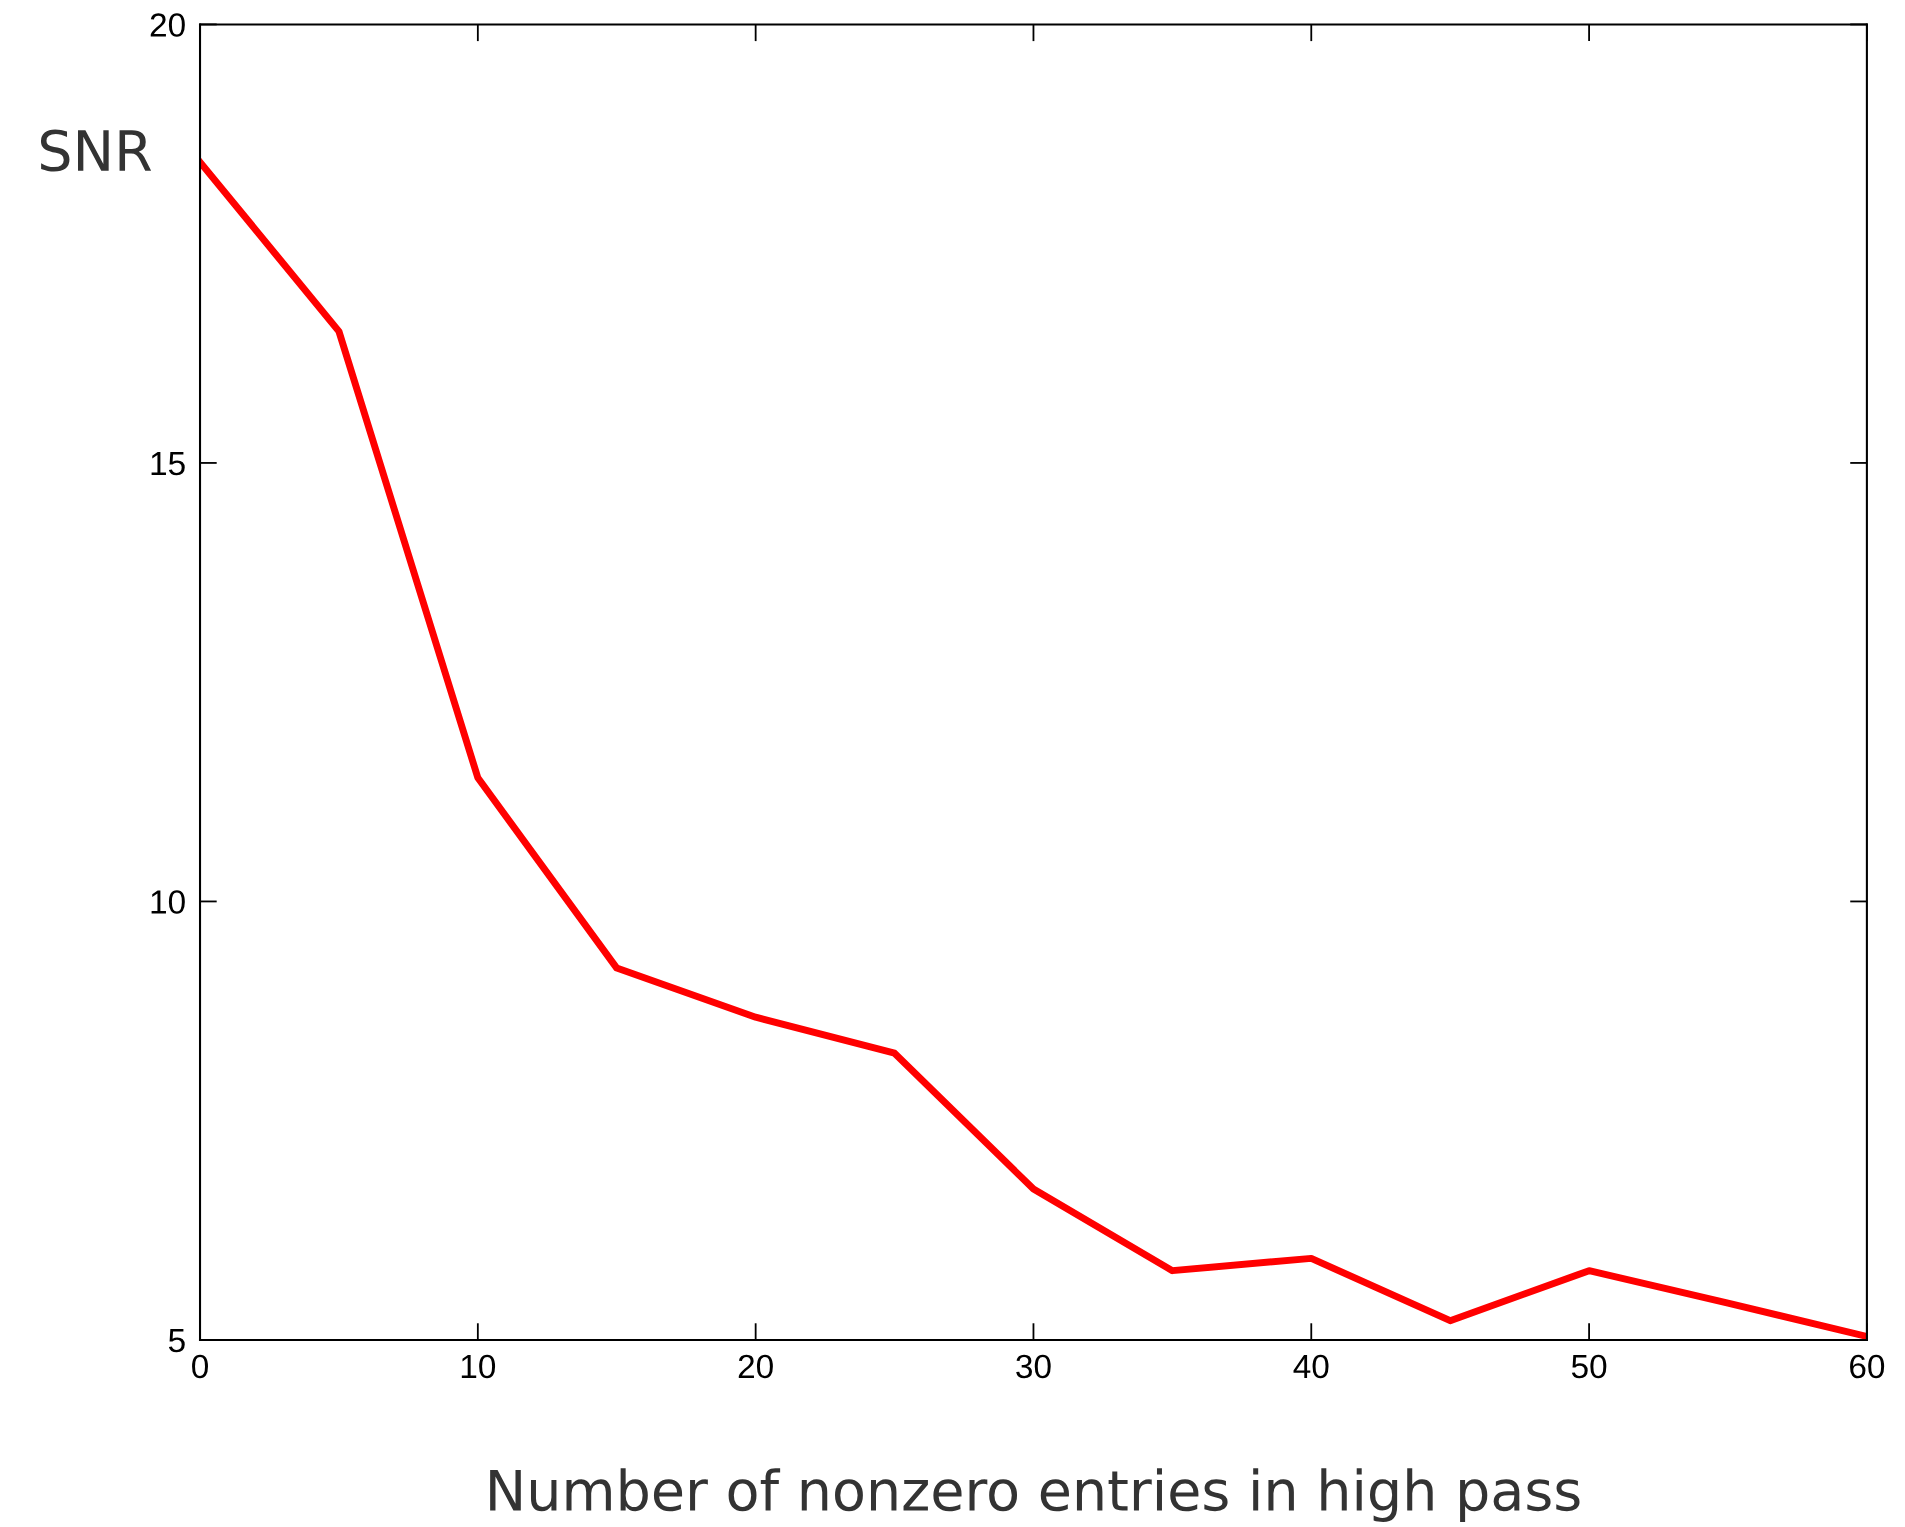 The height and width of the screenshot is (1527, 1905). What do you see at coordinates (1867, 1366) in the screenshot?
I see `x-tick-label: 60` at bounding box center [1867, 1366].